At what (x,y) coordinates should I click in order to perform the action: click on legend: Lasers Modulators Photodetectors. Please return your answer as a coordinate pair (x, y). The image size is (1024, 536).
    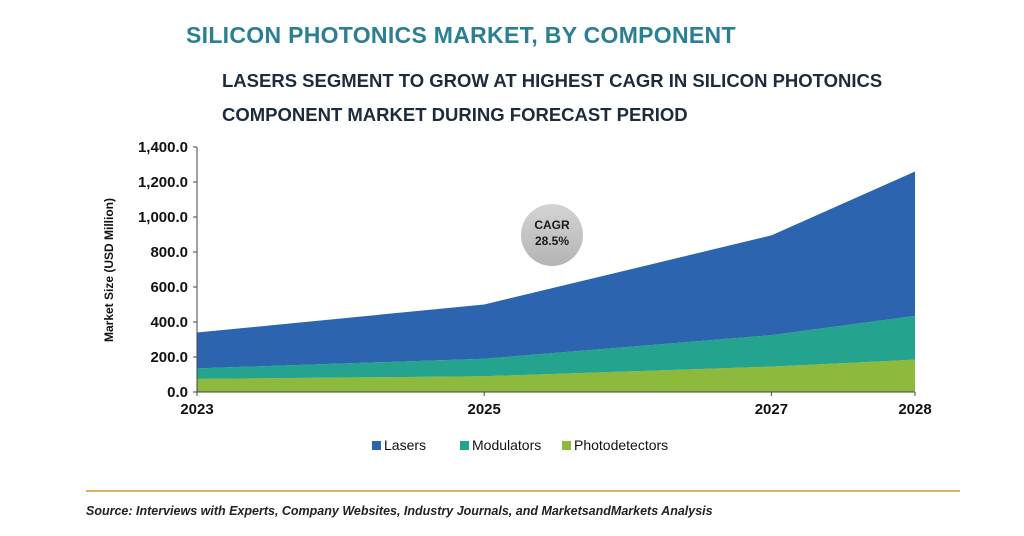
    Looking at the image, I should click on (520, 445).